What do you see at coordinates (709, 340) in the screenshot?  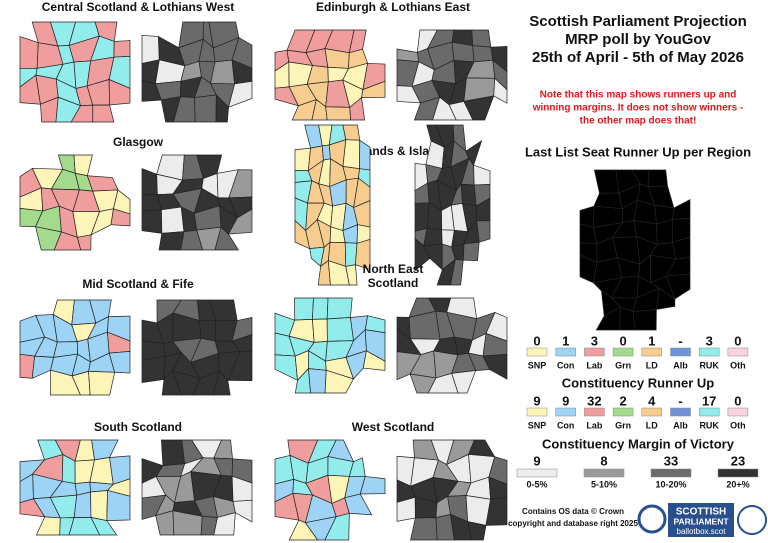 I see `count: 3` at bounding box center [709, 340].